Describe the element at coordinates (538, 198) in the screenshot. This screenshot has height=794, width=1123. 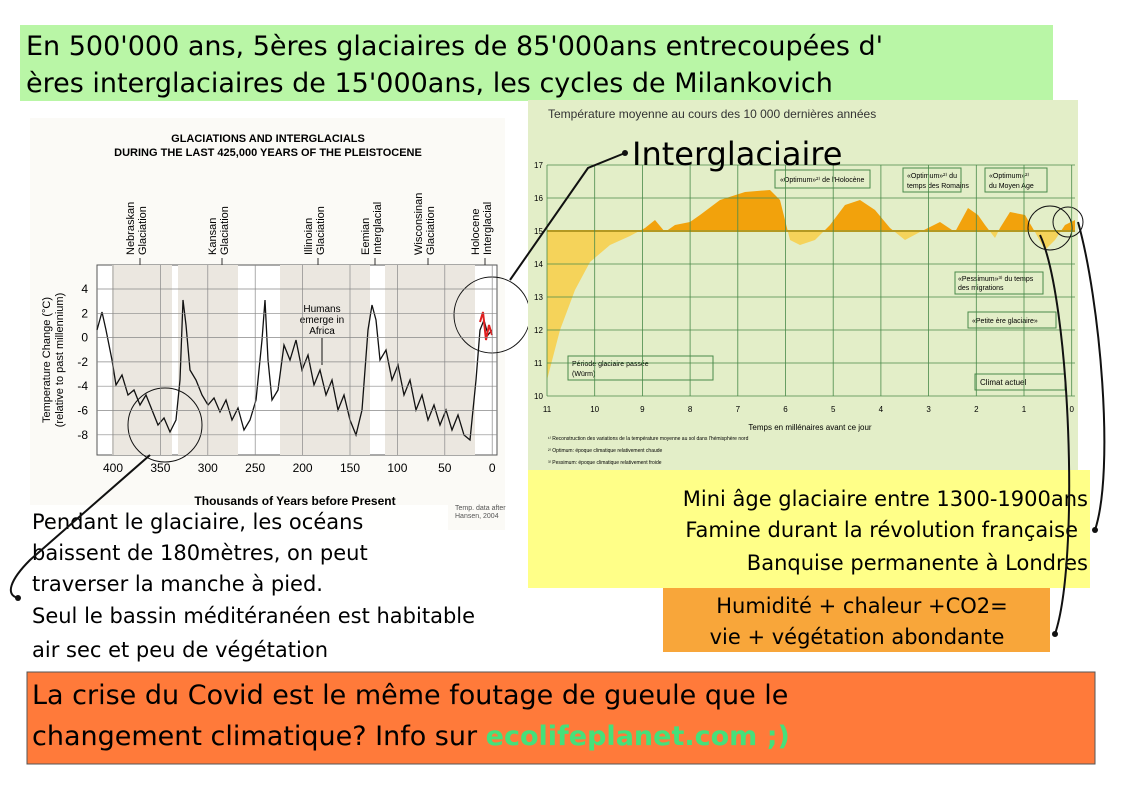
I see `y-tick-label: 16` at that location.